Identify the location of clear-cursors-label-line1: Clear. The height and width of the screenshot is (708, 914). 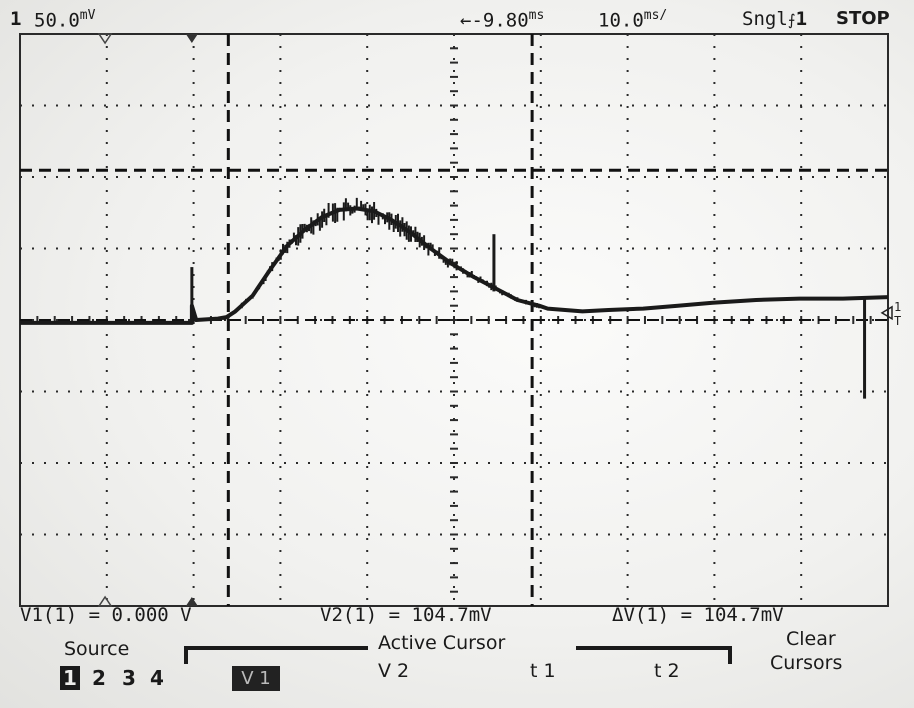
(811, 639).